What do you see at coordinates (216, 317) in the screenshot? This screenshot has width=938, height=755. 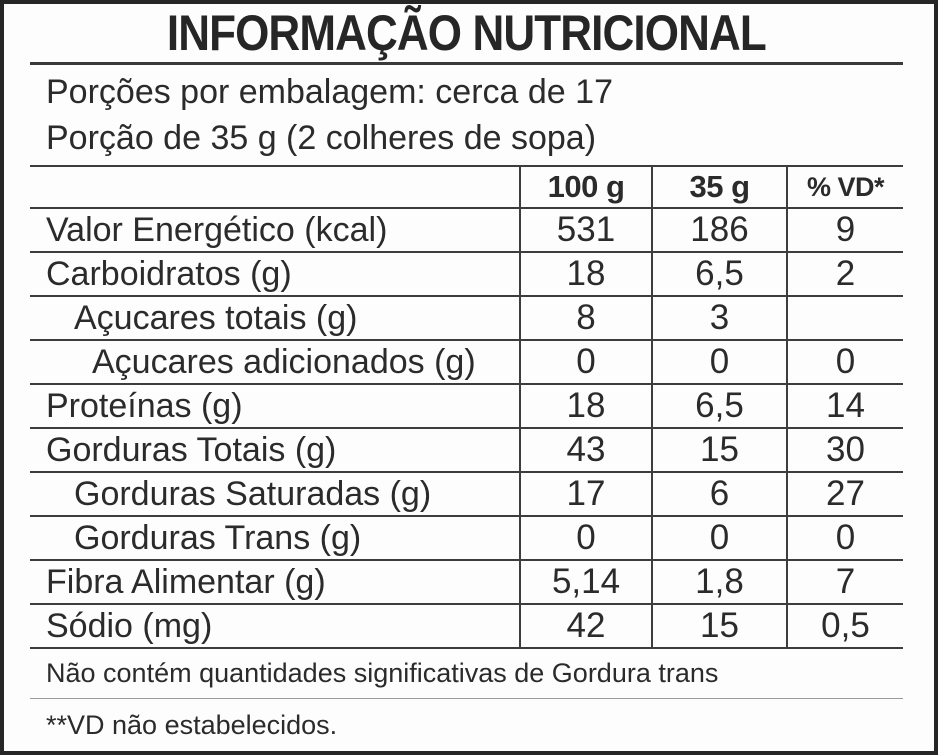 I see `row-label: Açucares totais (g)` at bounding box center [216, 317].